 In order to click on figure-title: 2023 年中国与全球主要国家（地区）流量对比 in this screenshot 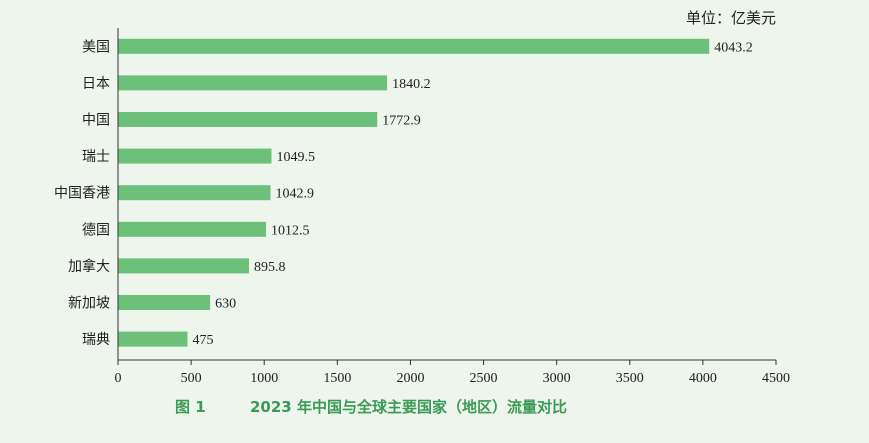, I will do `click(408, 407)`.